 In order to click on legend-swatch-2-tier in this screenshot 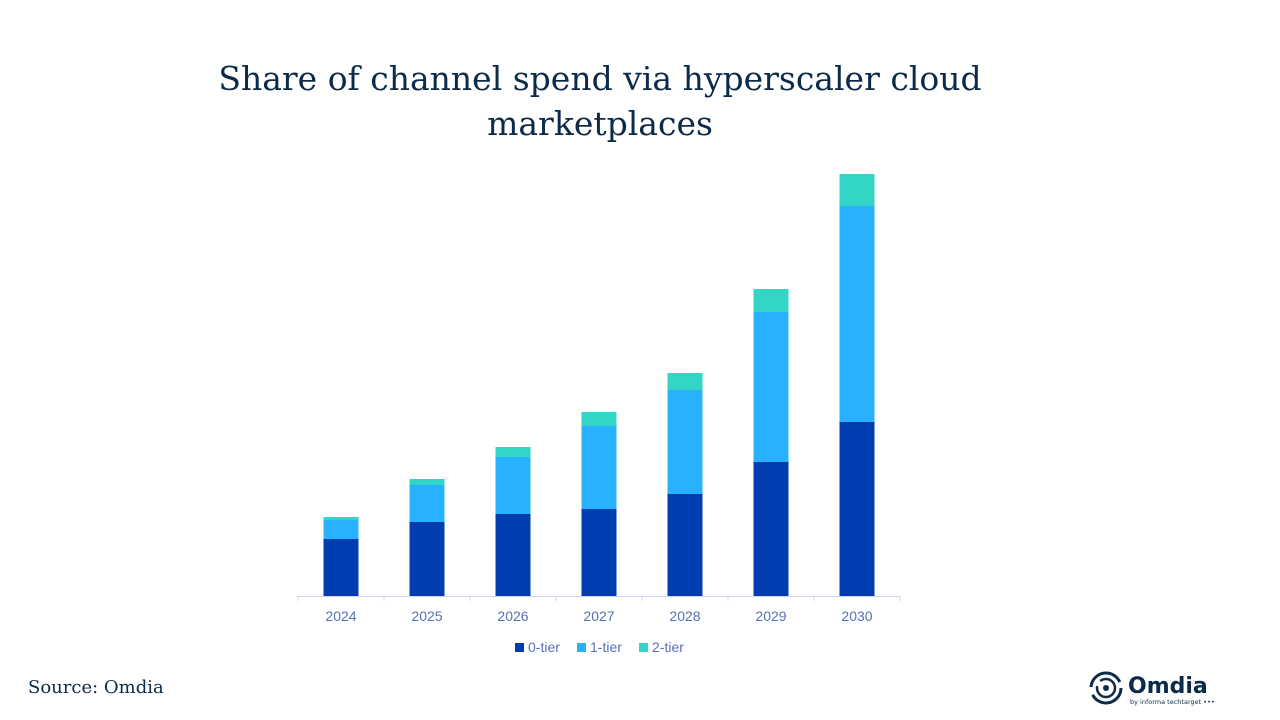, I will do `click(643, 647)`.